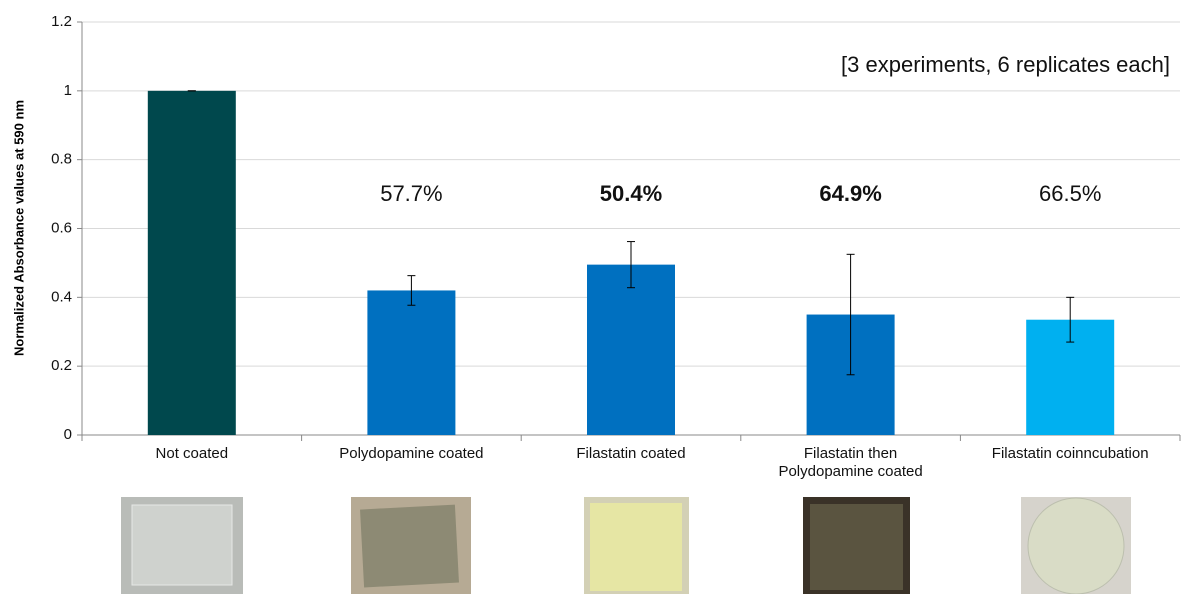 This screenshot has height=594, width=1184. What do you see at coordinates (192, 453) in the screenshot?
I see `x-tick-label: Not coated` at bounding box center [192, 453].